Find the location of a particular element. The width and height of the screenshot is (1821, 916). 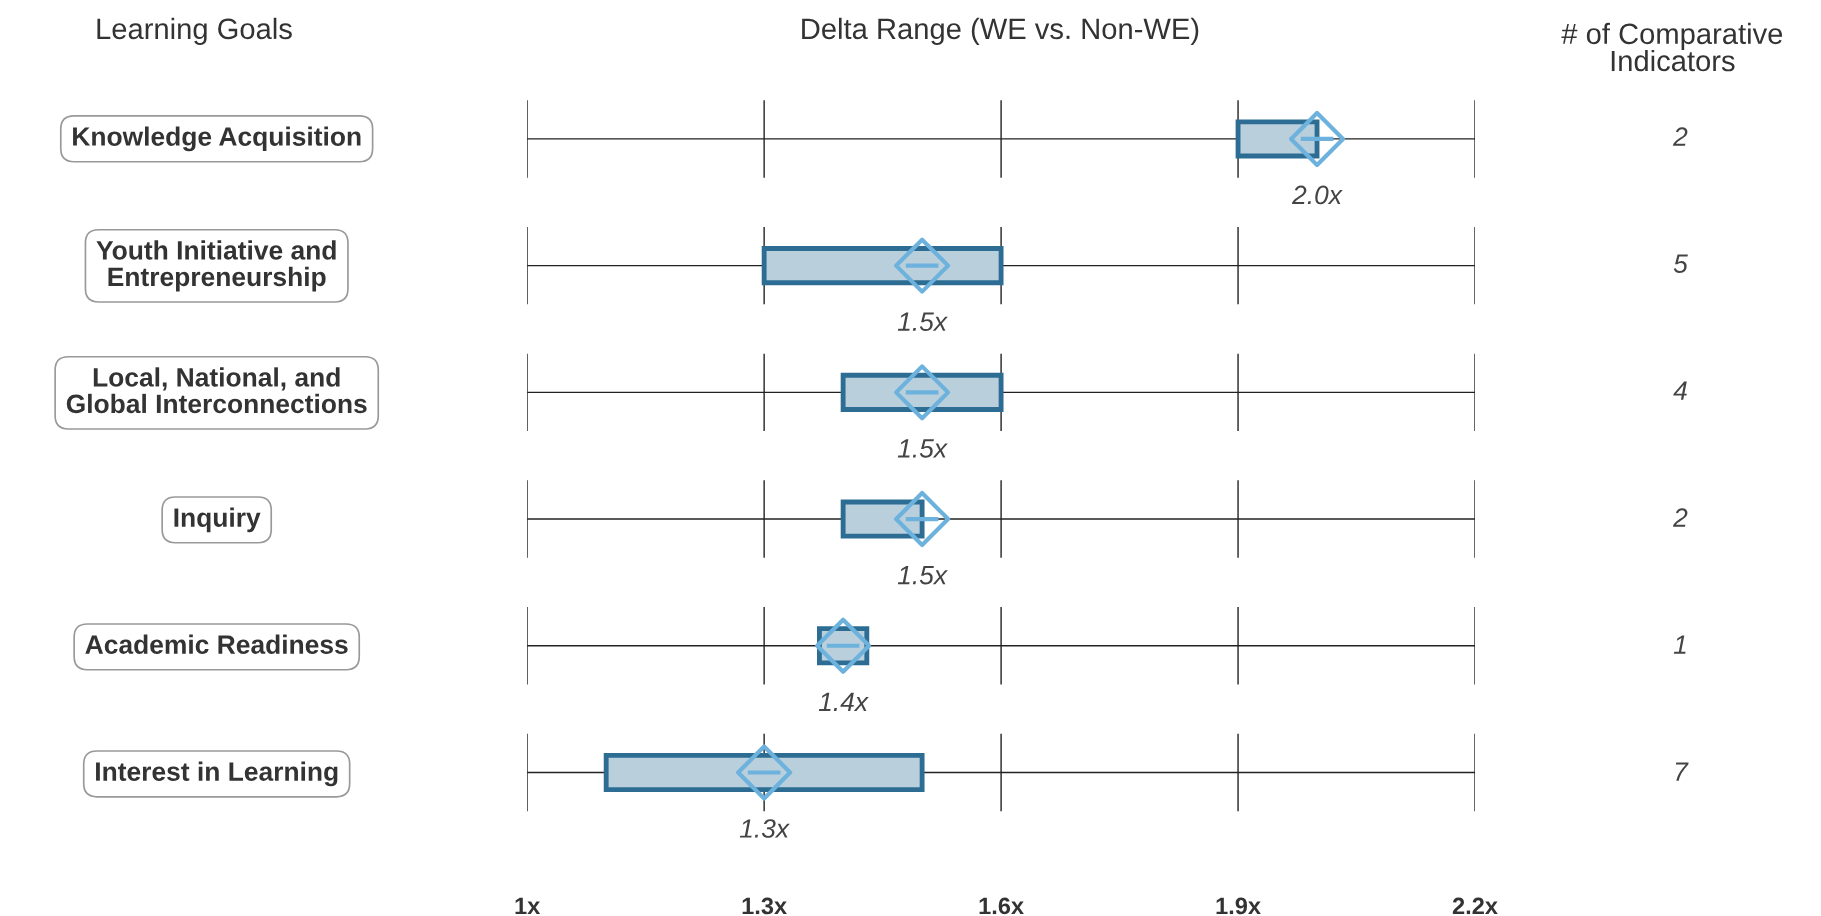

x-tick-label: 1.6x is located at coordinates (1001, 906).